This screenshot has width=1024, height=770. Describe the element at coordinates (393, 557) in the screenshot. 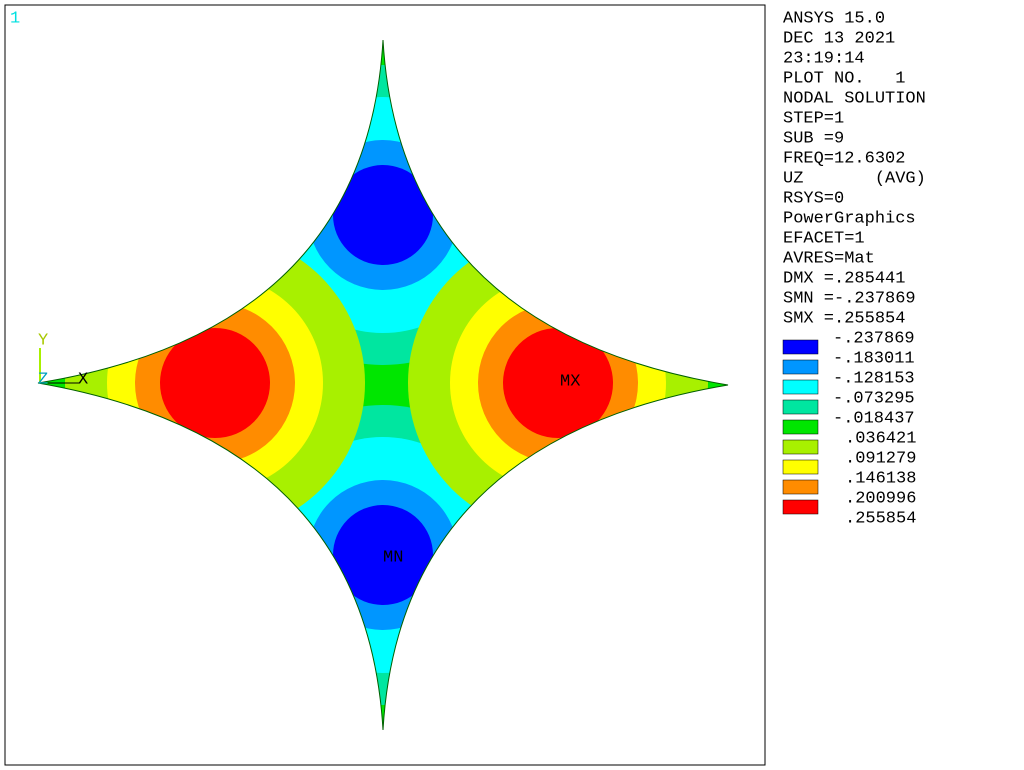

I see `min-marker: MN` at that location.